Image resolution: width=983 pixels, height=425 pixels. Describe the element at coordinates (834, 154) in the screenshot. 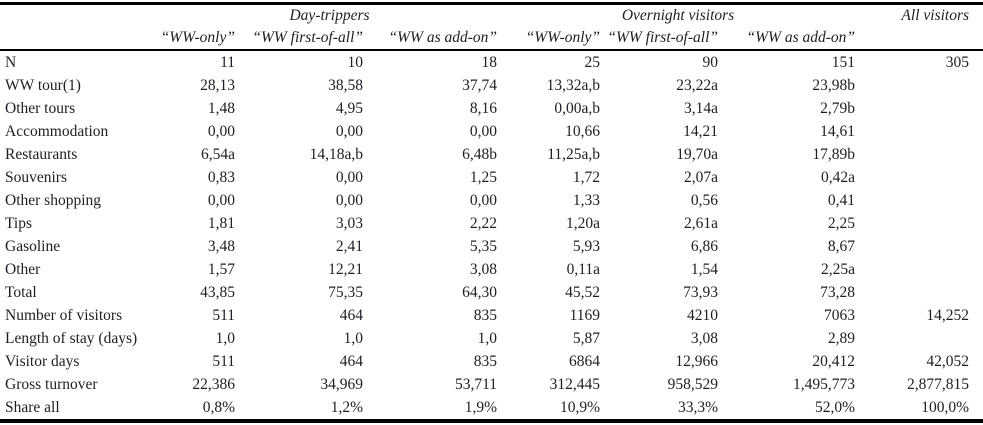

I see `cell-value: 17,89b` at that location.